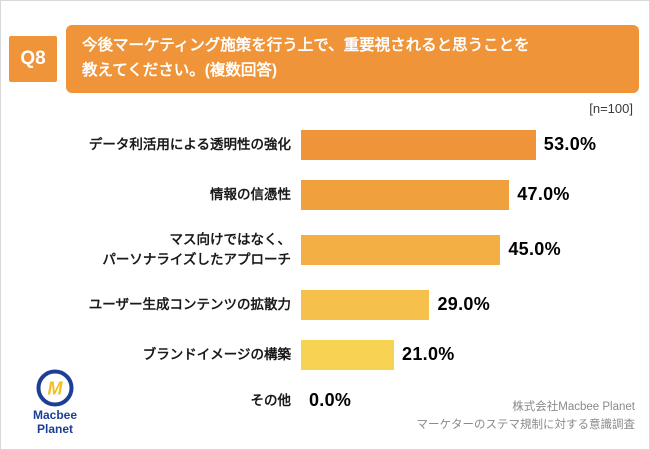 The width and height of the screenshot is (650, 450). I want to click on logo-text-line1: Macbee, so click(55, 415).